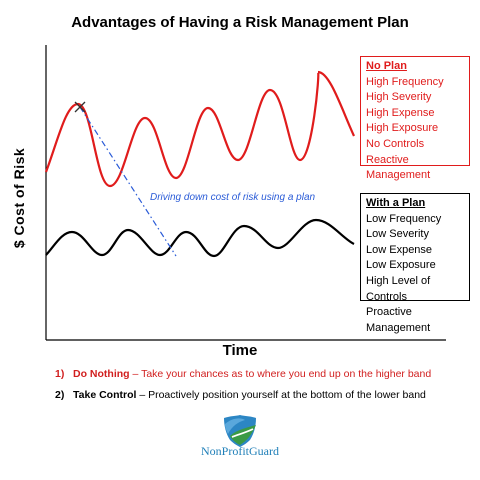  What do you see at coordinates (397, 234) in the screenshot?
I see `with-plan-item: Low Severity` at bounding box center [397, 234].